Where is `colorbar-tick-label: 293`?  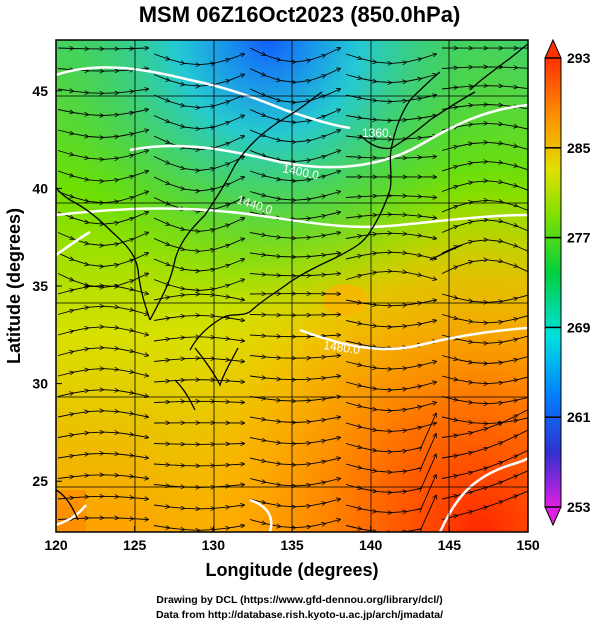
colorbar-tick-label: 293 is located at coordinates (579, 58).